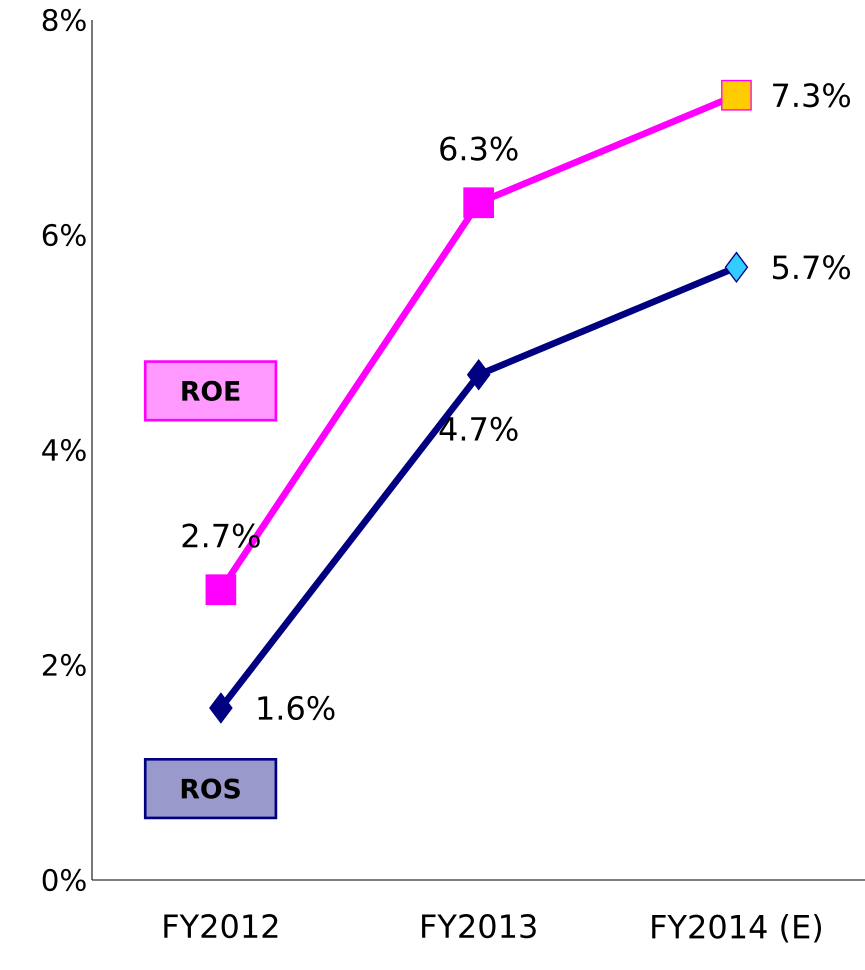 This screenshot has width=865, height=970. I want to click on y-tick-label: 4%, so click(64, 450).